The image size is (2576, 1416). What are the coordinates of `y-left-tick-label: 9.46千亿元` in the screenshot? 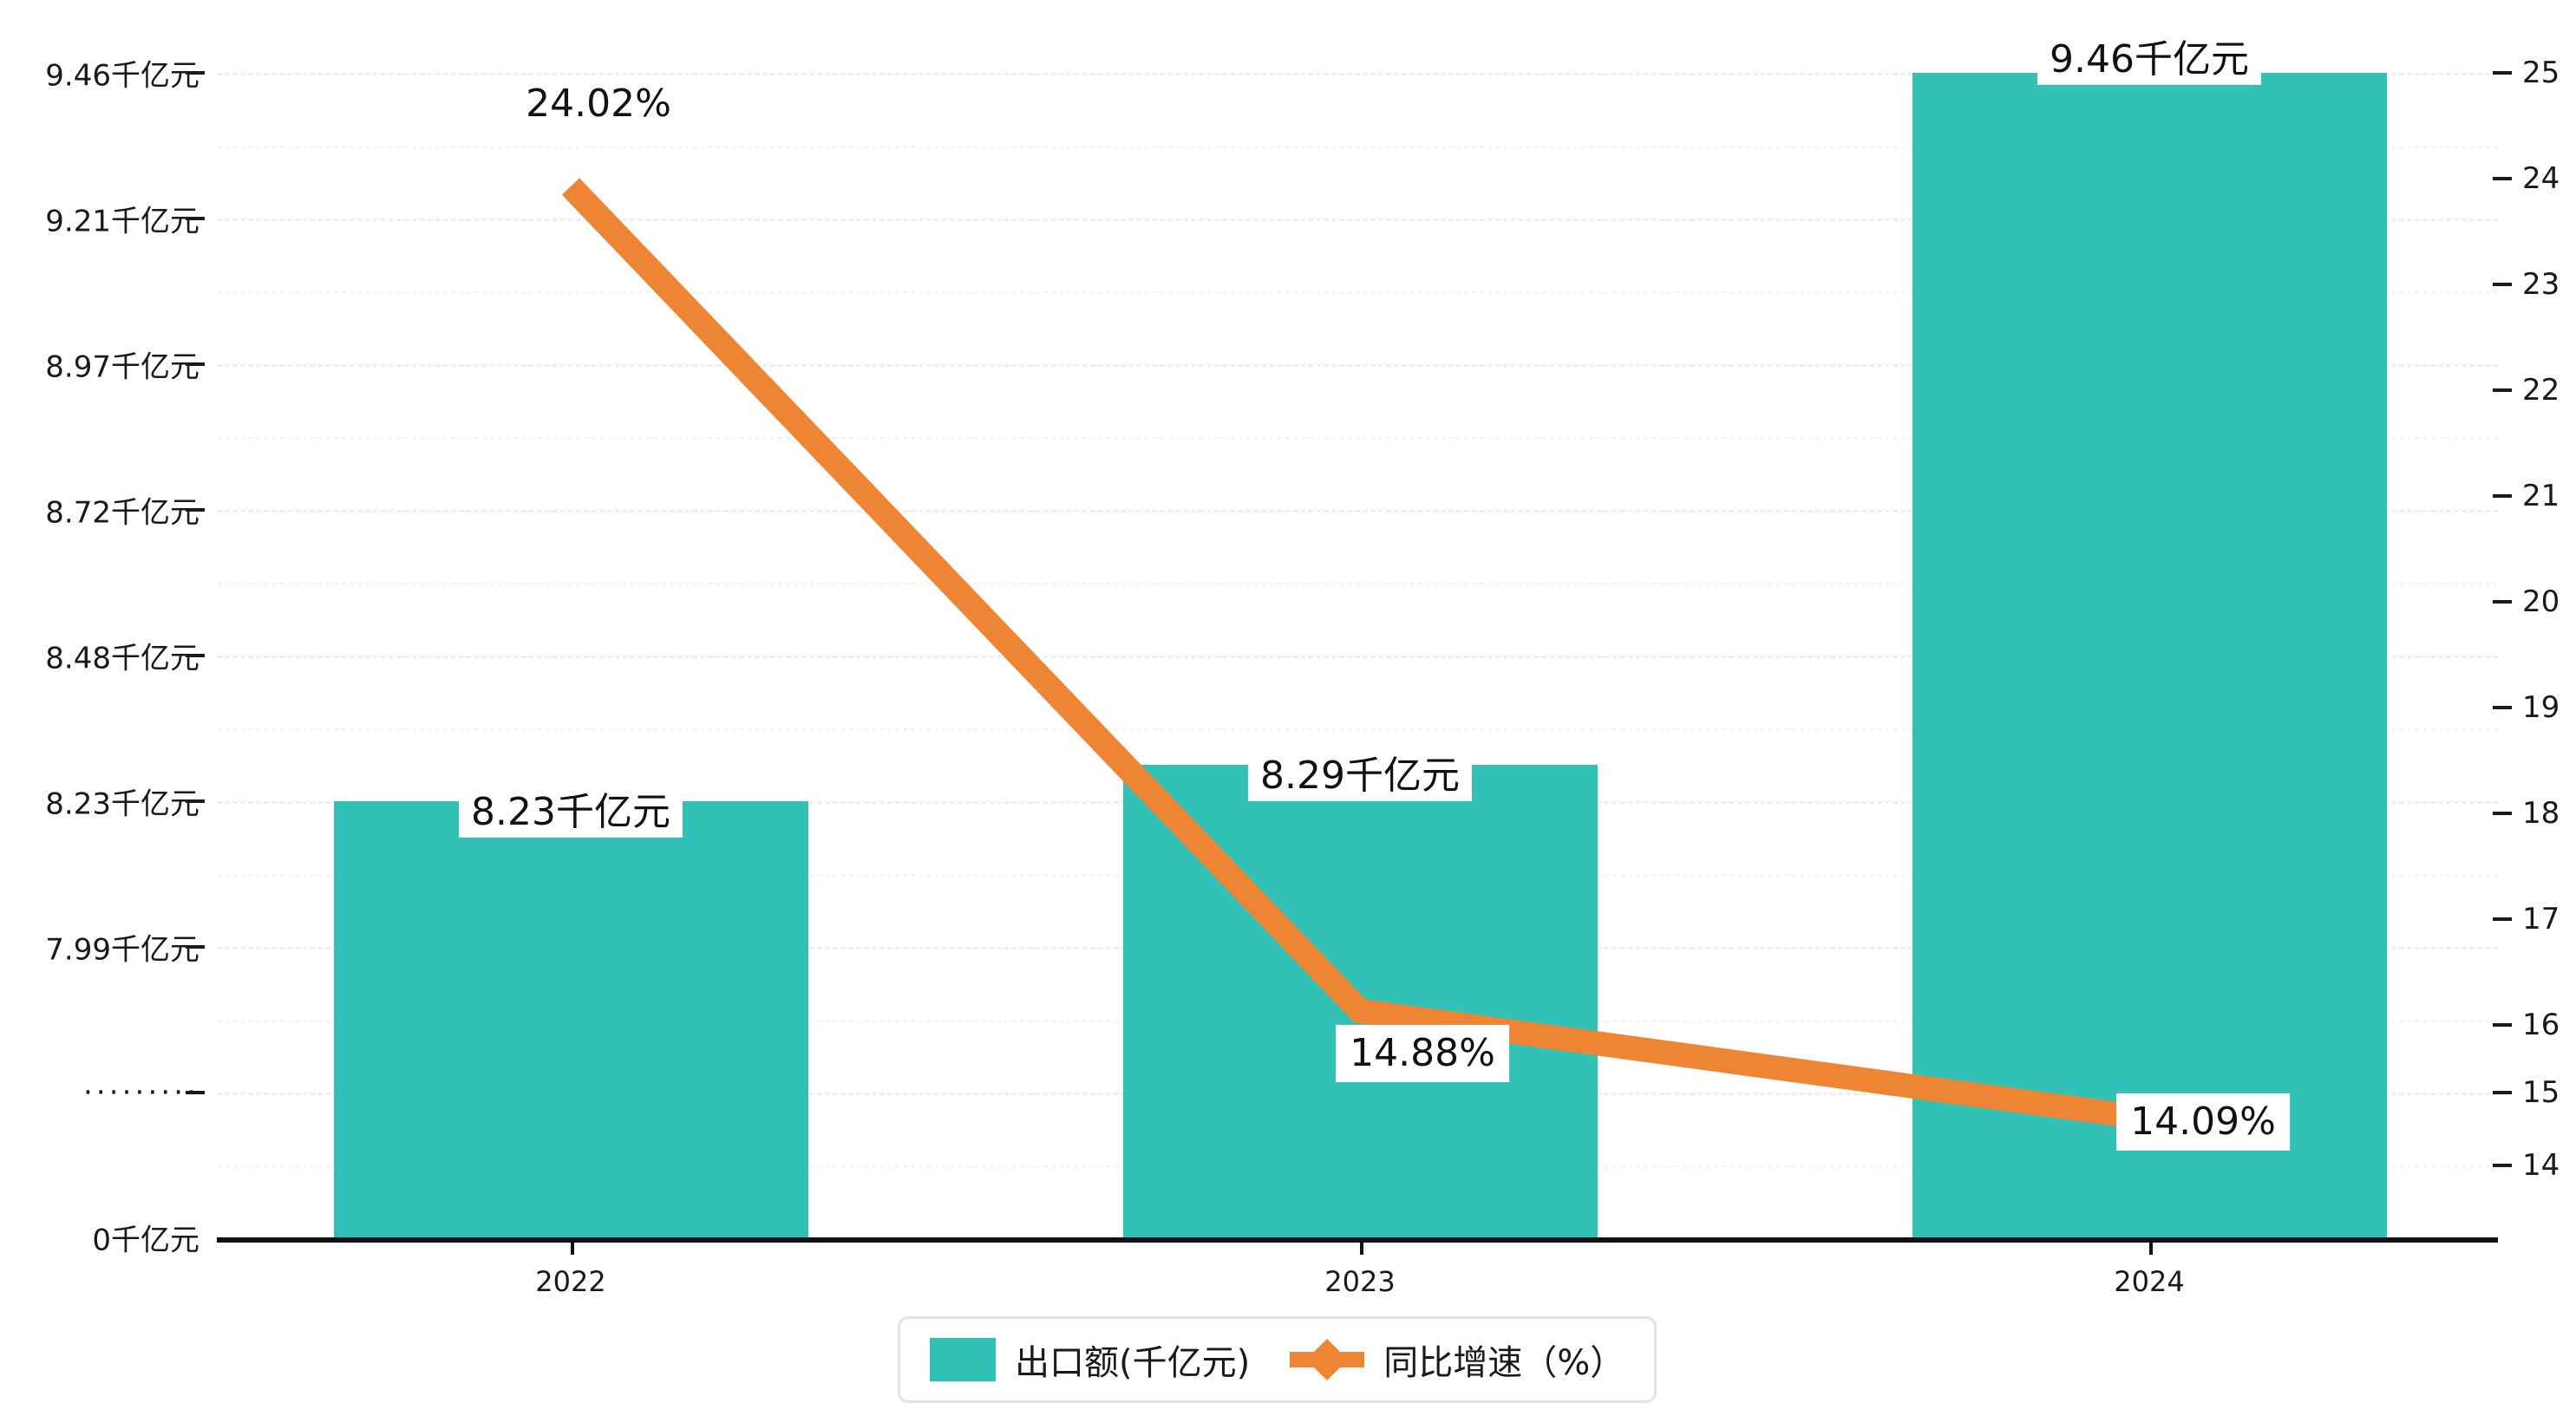 It's located at (122, 76).